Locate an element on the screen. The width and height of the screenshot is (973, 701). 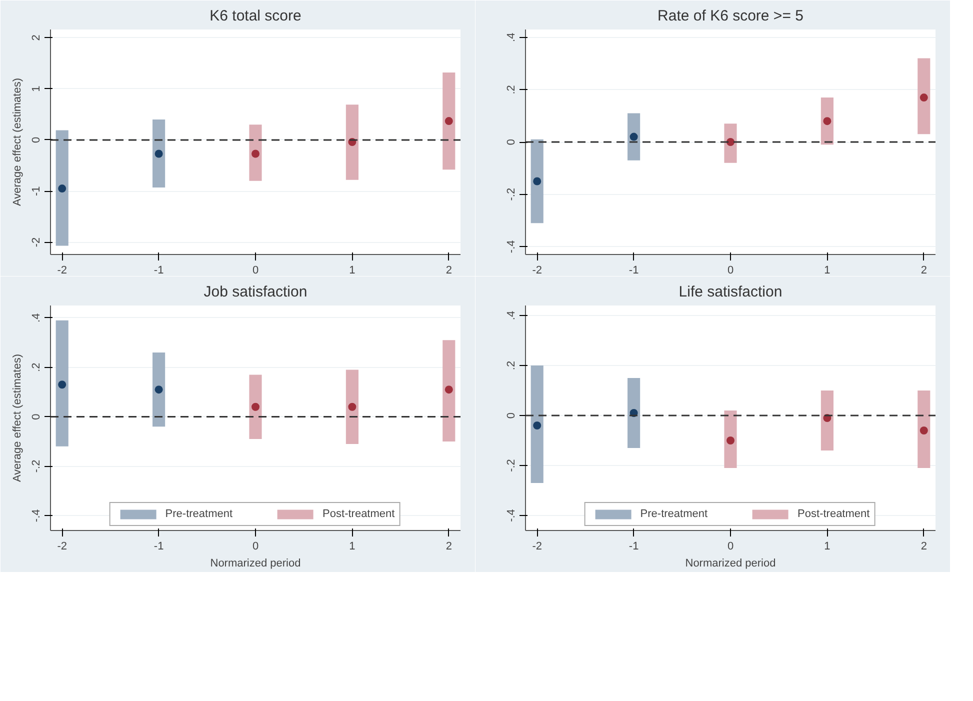
y-tick-label: 2 is located at coordinates (36, 37).